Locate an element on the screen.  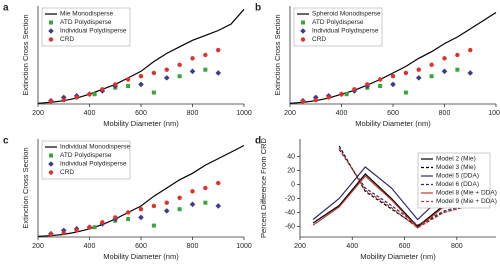
legend-label: Model 2 (Mie) is located at coordinates (456, 159).